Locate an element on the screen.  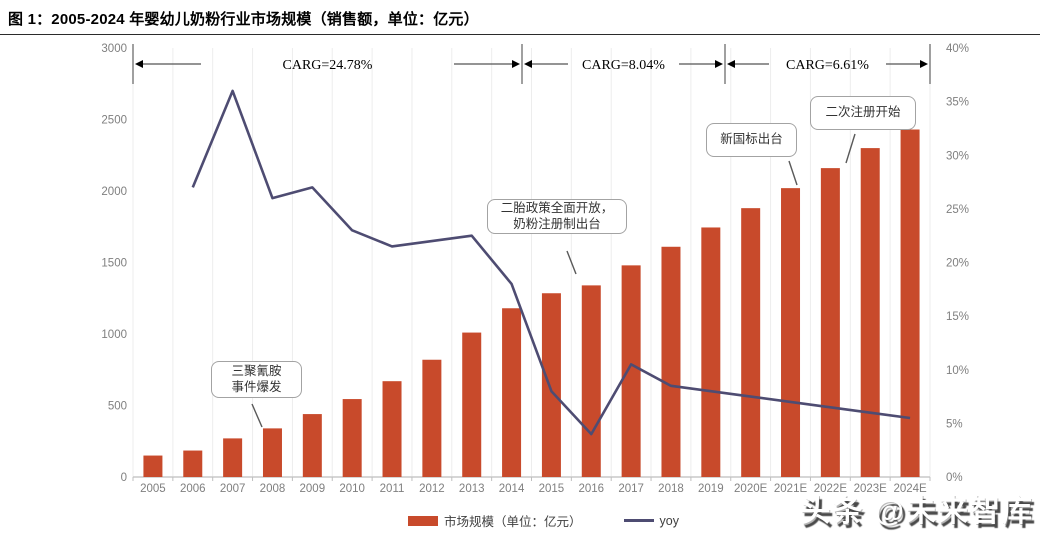
bar-2020E is located at coordinates (751, 342).